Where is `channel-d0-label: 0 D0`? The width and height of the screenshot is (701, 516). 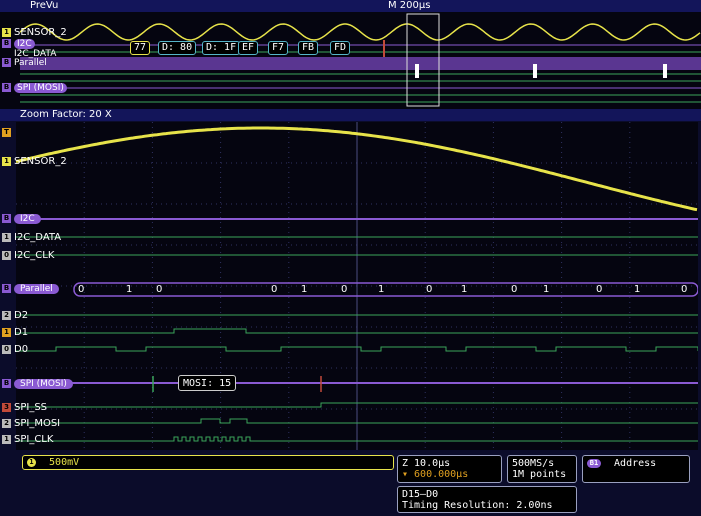 channel-d0-label: 0 D0 is located at coordinates (15, 349).